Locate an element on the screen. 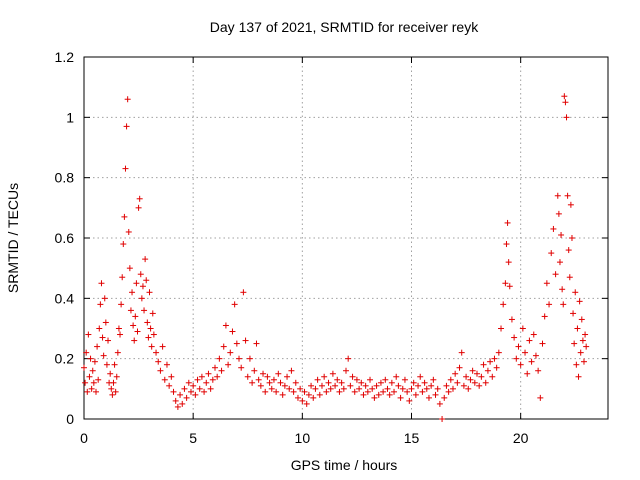 The image size is (640, 480). y-tick-label: 0.2 is located at coordinates (65, 359).